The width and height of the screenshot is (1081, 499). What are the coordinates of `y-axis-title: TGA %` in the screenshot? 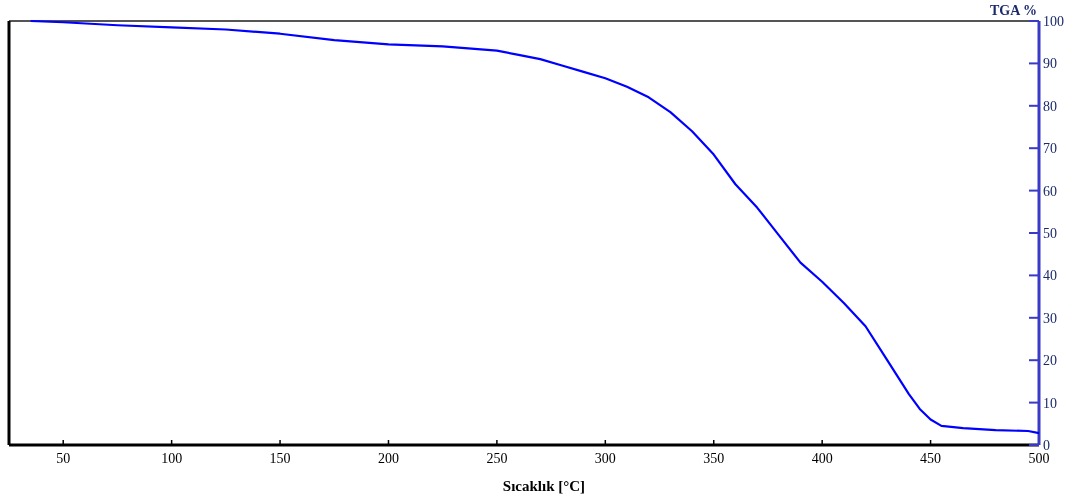 It's located at (1013, 10).